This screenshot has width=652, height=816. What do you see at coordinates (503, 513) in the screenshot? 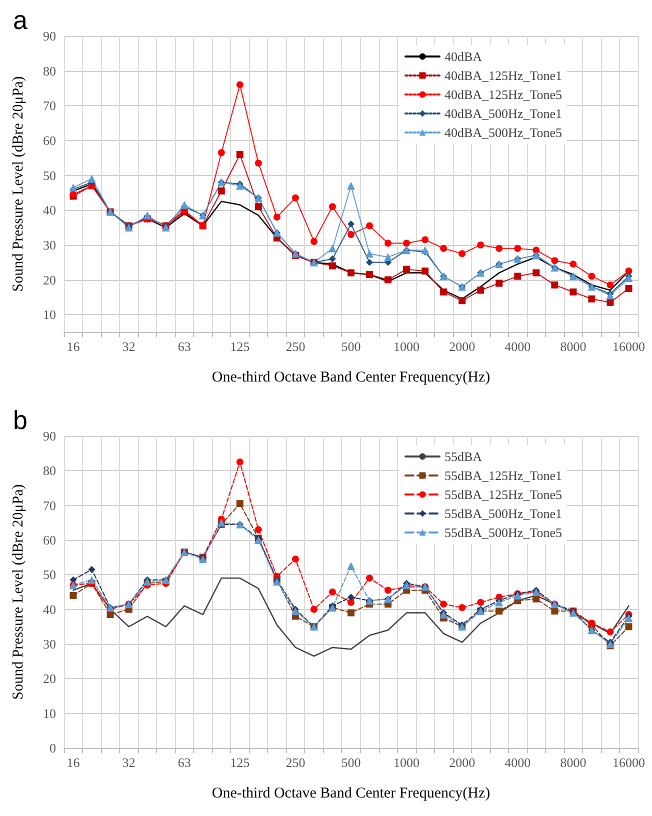
I see `legend-label: 55dBA_500Hz_Tone1` at bounding box center [503, 513].